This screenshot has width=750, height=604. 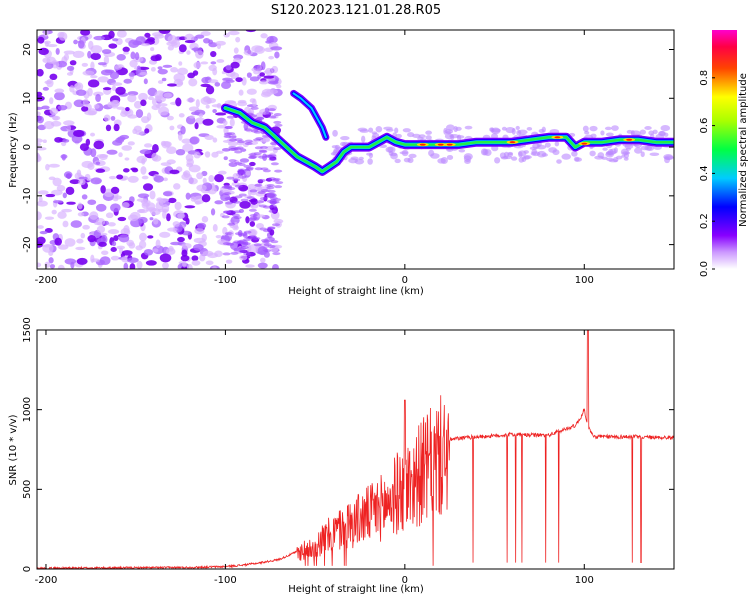 I want to click on figure-title: S120.2023.121.01.28.R05, so click(x=356, y=10).